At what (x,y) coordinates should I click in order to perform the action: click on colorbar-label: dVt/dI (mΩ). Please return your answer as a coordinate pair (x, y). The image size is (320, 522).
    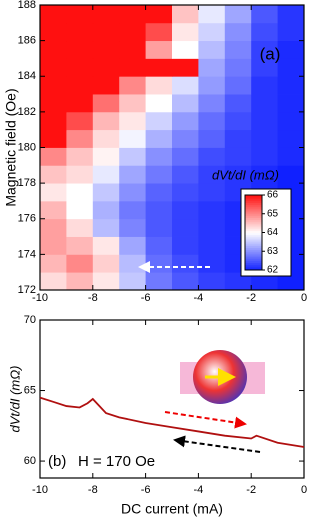
    Looking at the image, I should click on (245, 174).